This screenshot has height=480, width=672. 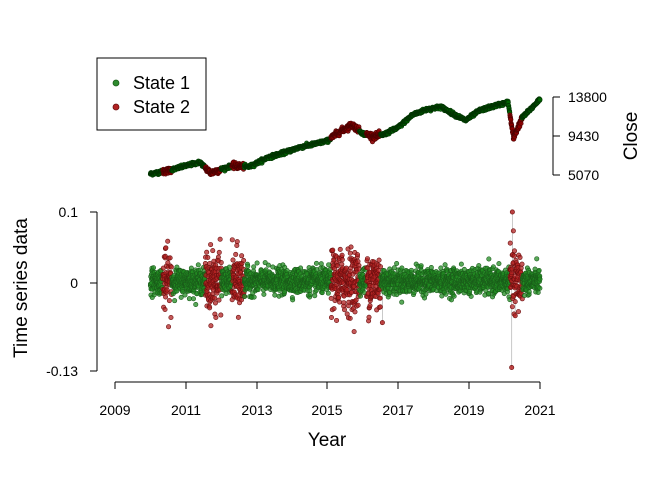 I want to click on close-tick-label: 13800, so click(x=587, y=97).